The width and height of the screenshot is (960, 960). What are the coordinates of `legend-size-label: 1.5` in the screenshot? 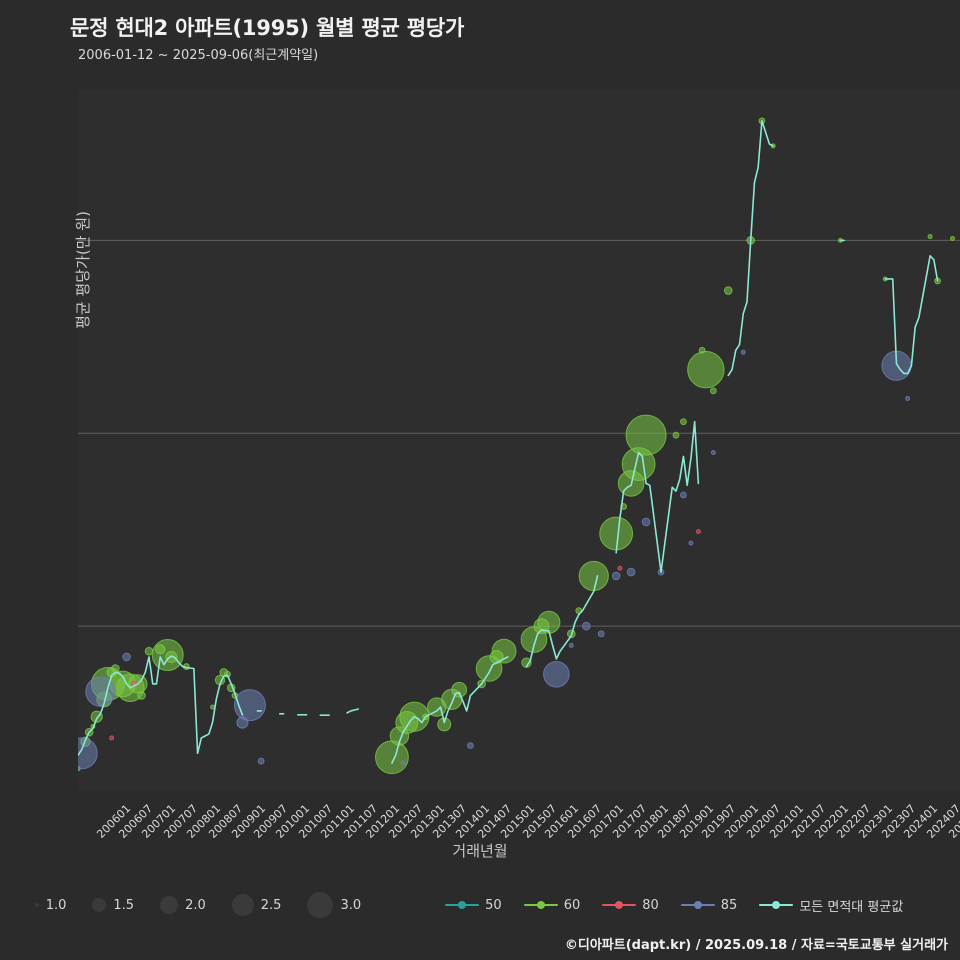 It's located at (124, 905).